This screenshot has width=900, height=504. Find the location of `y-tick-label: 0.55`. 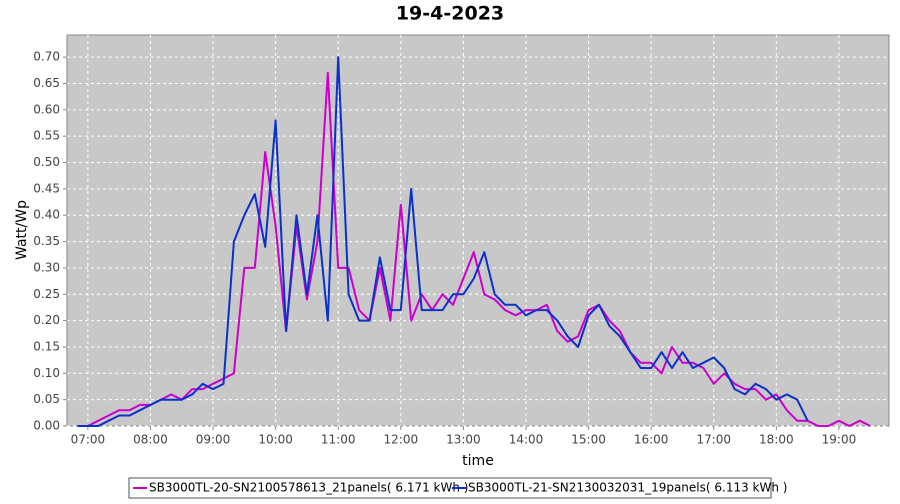

y-tick-label: 0.55 is located at coordinates (46, 136).